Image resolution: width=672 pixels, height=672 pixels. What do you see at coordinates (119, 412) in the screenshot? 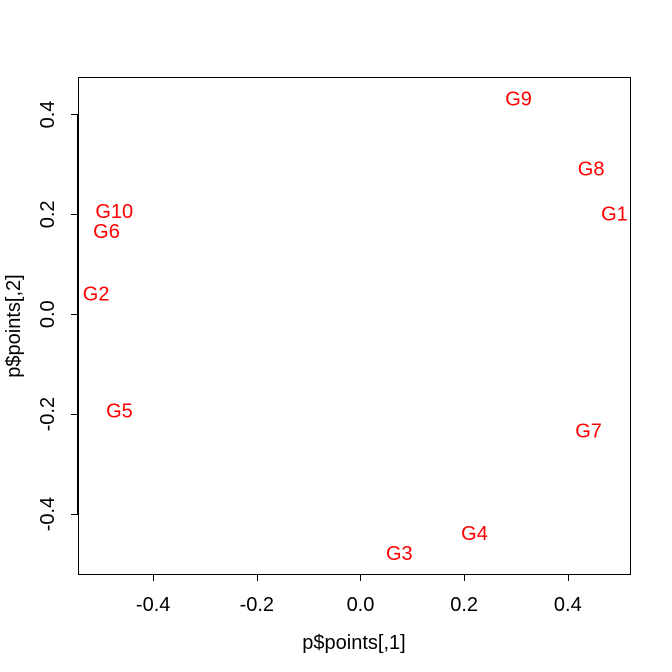
I see `point-label-g5: G5` at bounding box center [119, 412].